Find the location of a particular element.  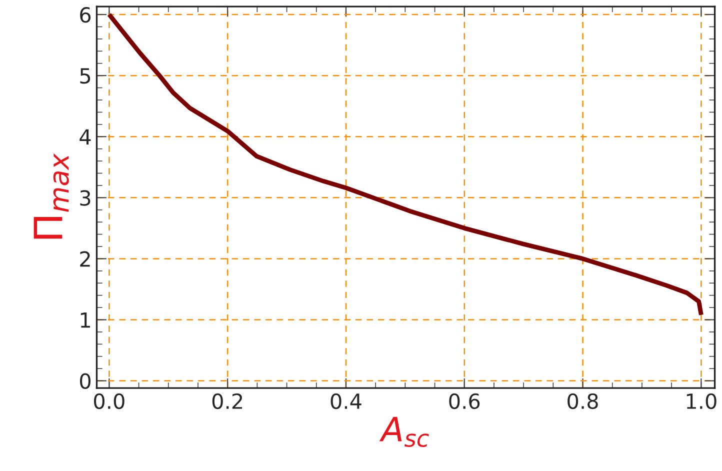

y-tick-label: 6 is located at coordinates (85, 14).